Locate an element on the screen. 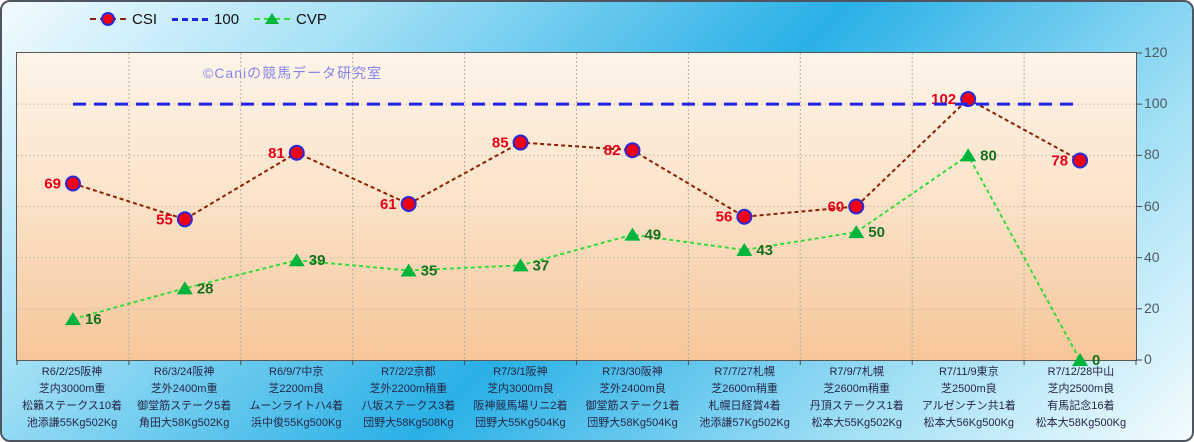 The image size is (1194, 442). data-label-CVP: 37 is located at coordinates (541, 265).